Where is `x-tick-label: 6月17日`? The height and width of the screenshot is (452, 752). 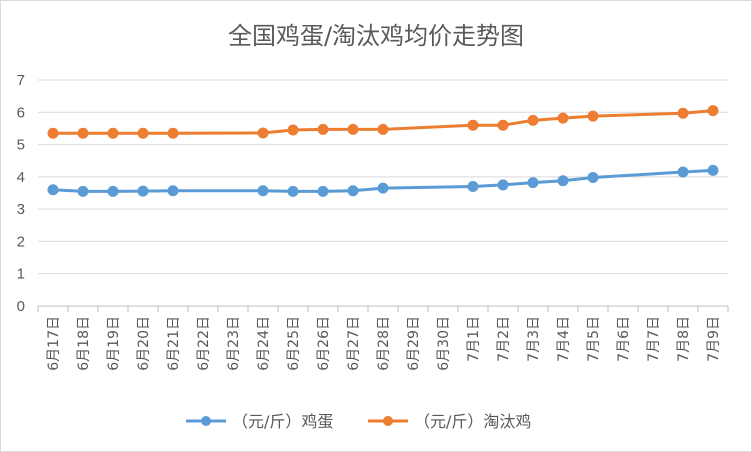 x-tick-label: 6月17日 is located at coordinates (54, 343).